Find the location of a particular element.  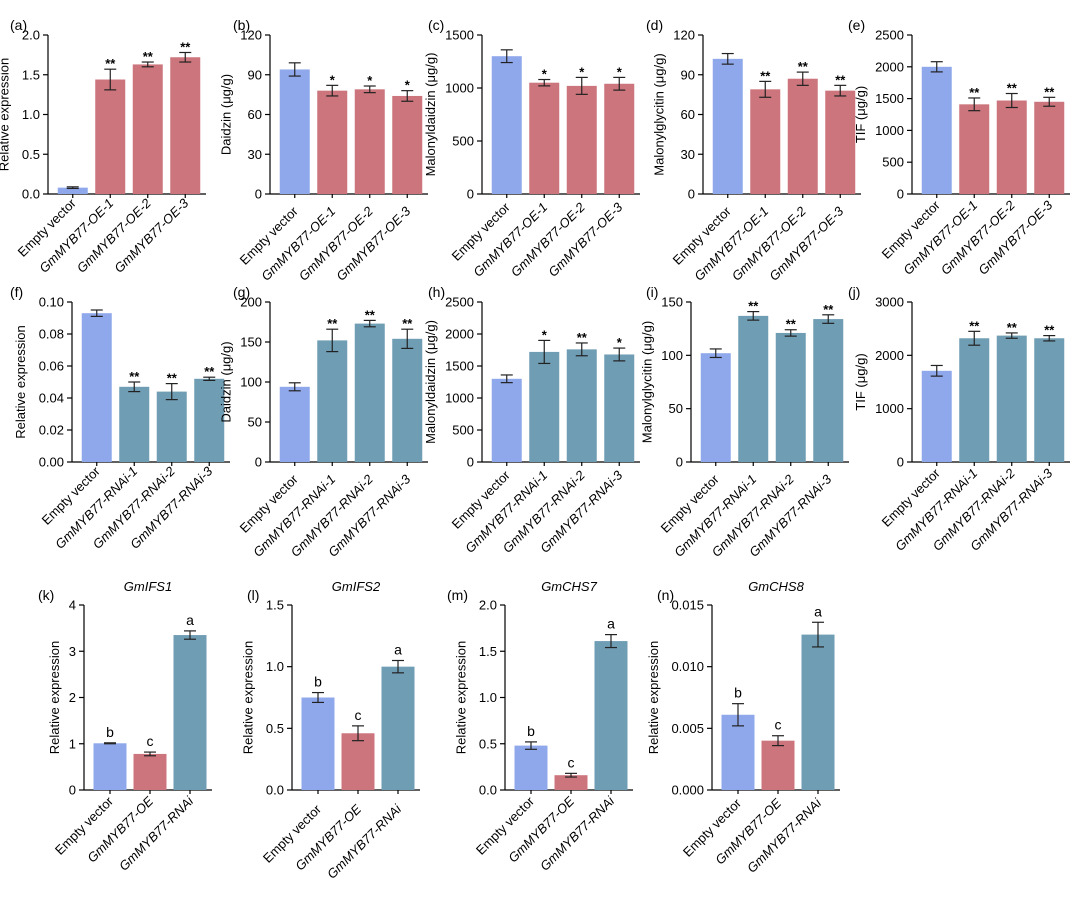

panel-label: (h) is located at coordinates (436, 292).